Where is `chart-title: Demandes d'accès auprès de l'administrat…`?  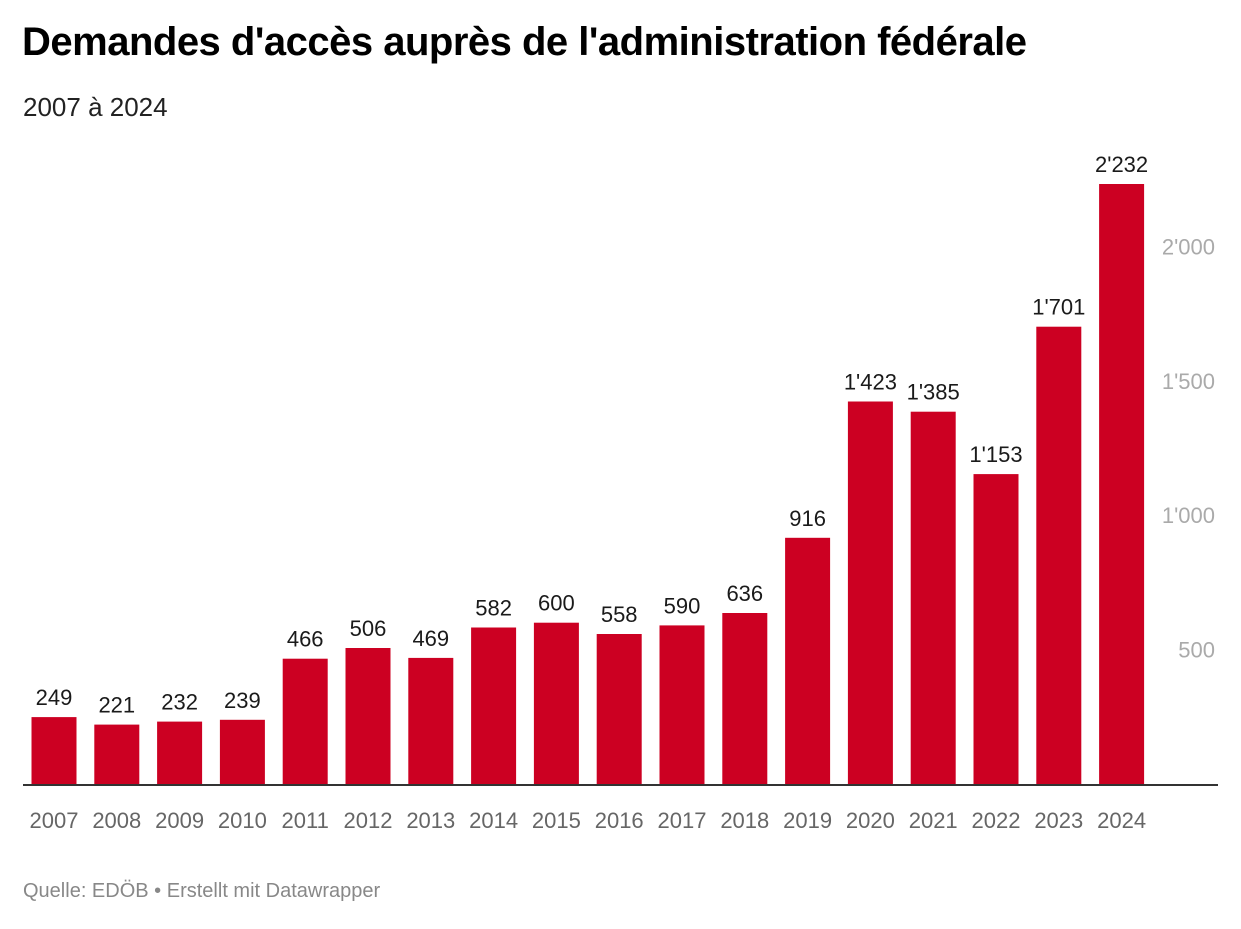
chart-title: Demandes d'accès auprès de l'administrat… is located at coordinates (524, 42).